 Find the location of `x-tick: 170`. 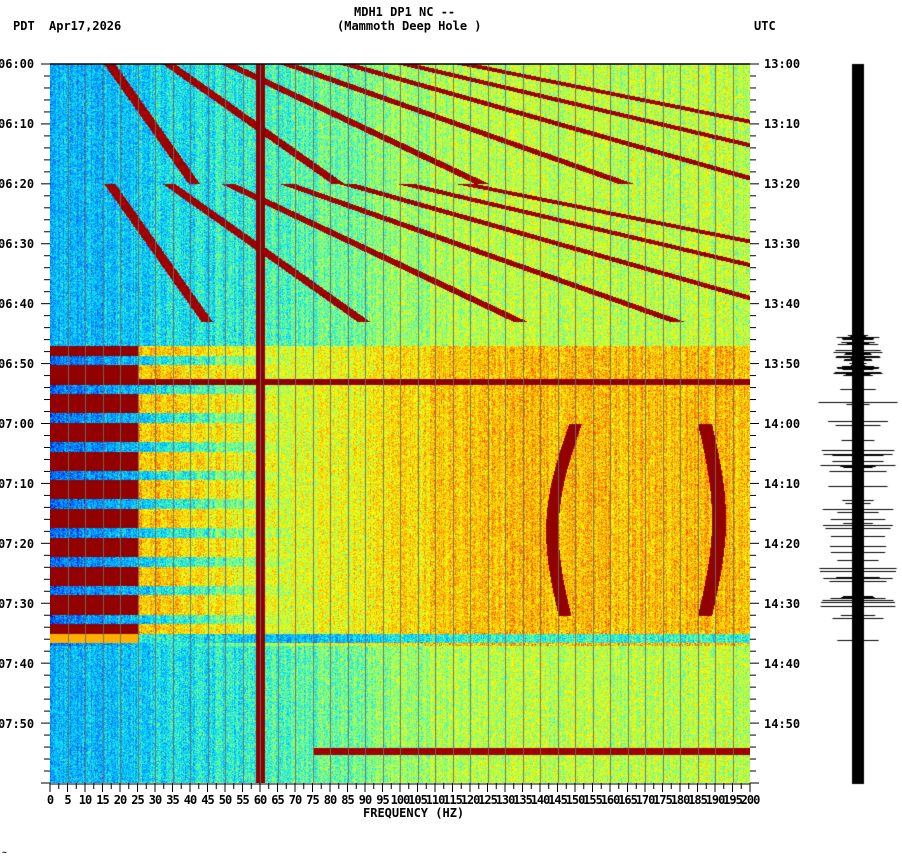

x-tick: 170 is located at coordinates (645, 800).